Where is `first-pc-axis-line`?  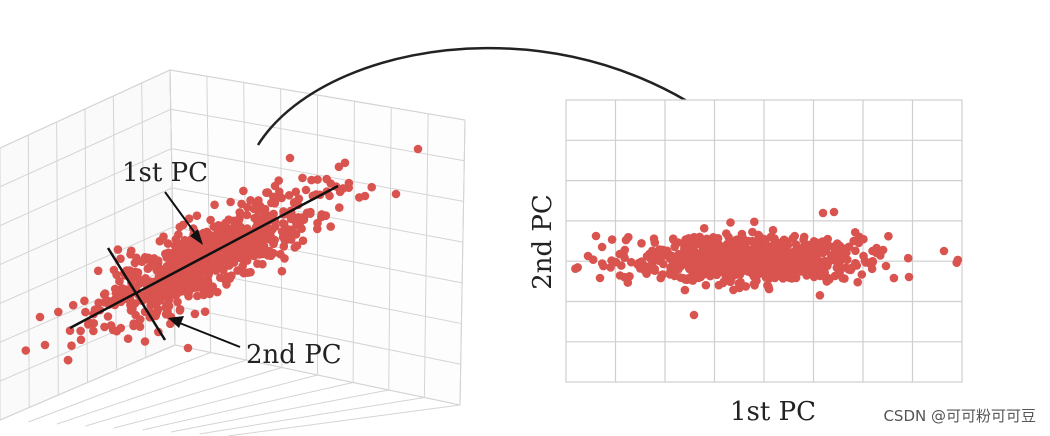
first-pc-axis-line is located at coordinates (204, 257).